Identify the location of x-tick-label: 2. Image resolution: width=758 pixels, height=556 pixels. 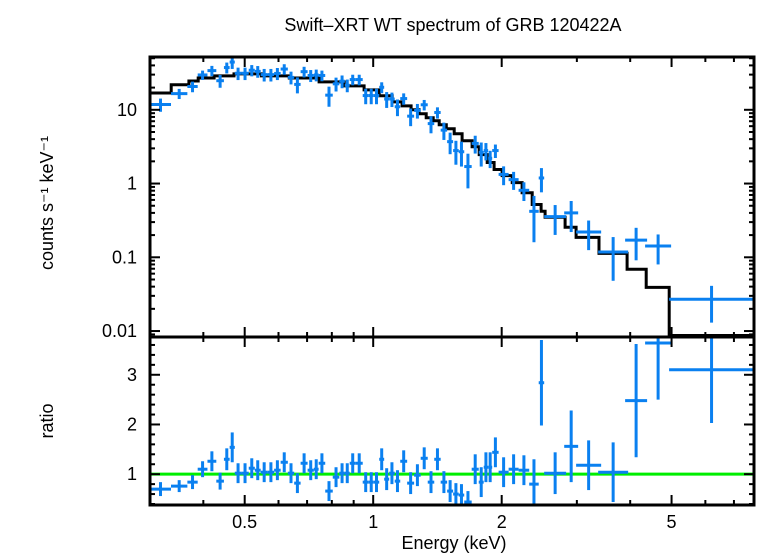
(502, 522).